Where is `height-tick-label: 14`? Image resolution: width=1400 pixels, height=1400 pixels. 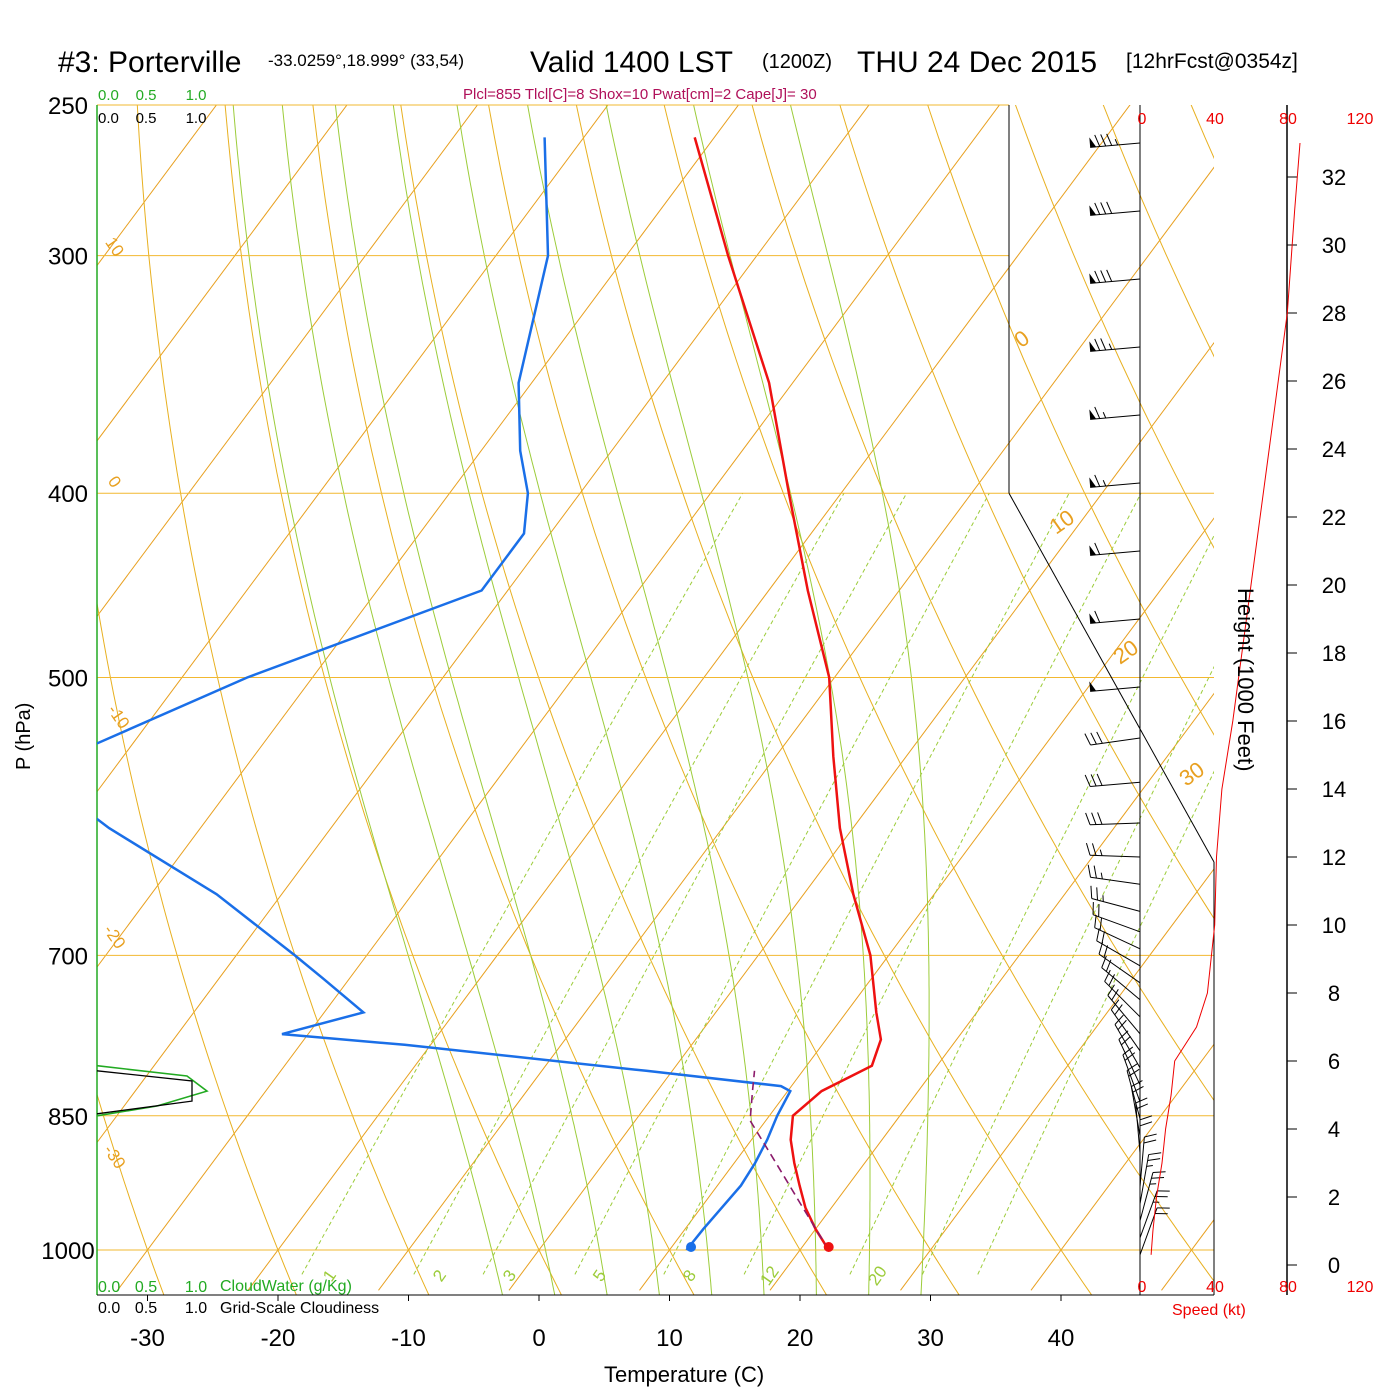
height-tick-label: 14 is located at coordinates (1334, 789).